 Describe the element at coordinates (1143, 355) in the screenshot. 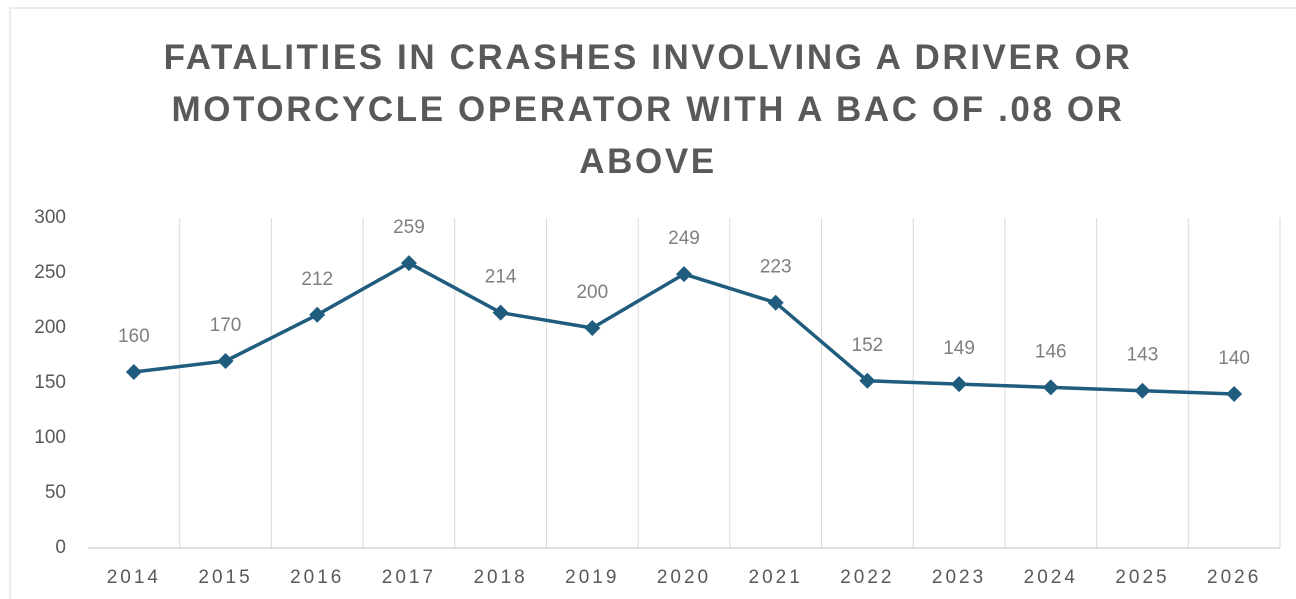

I see `data-label: 143` at that location.